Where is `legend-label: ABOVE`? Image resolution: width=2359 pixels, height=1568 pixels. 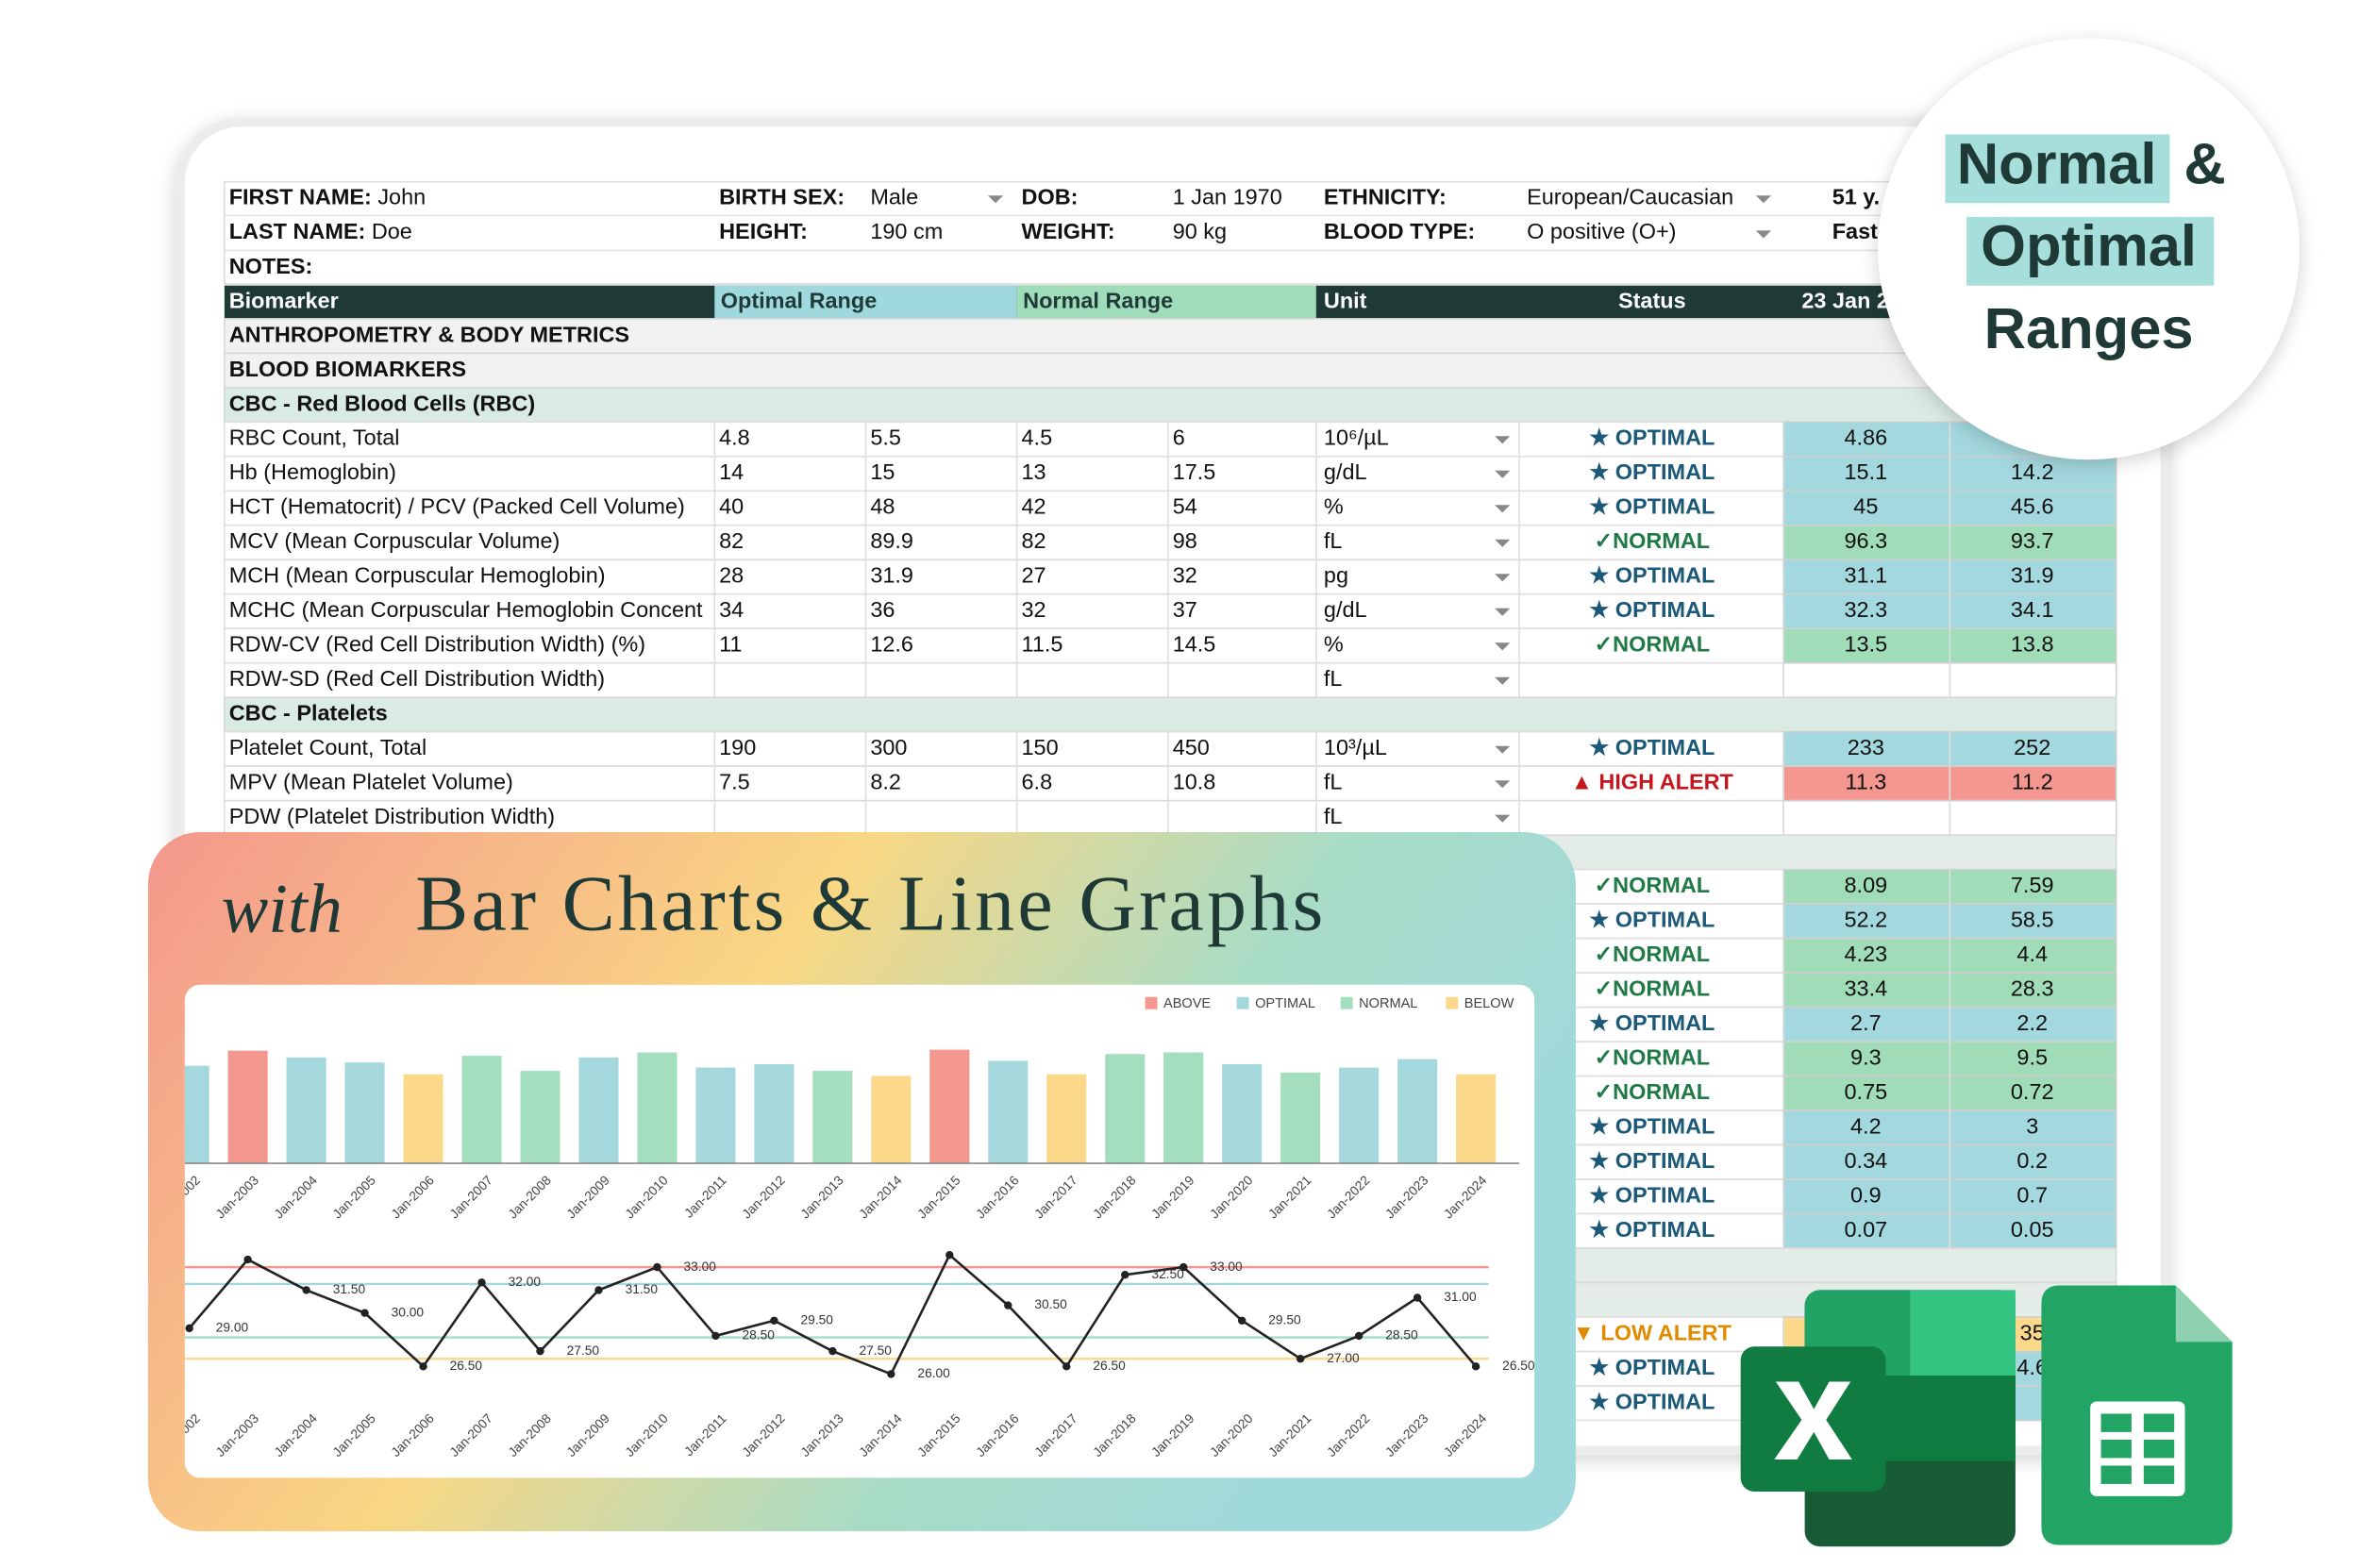 legend-label: ABOVE is located at coordinates (1187, 1003).